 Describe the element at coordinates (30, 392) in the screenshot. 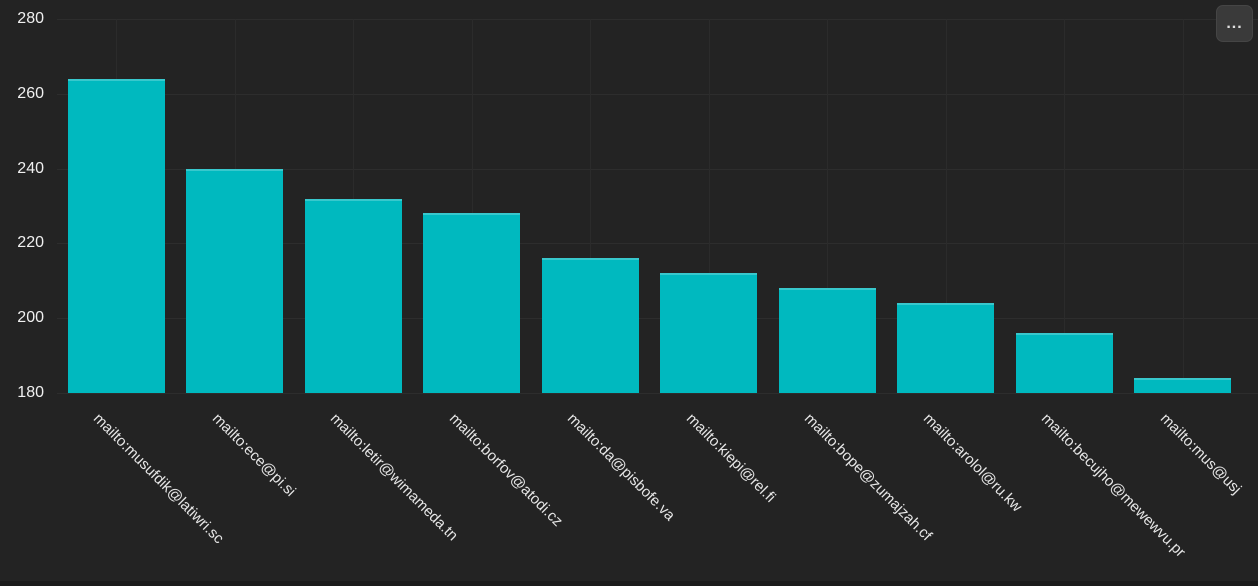

I see `y-axis-tick-label: 180` at that location.